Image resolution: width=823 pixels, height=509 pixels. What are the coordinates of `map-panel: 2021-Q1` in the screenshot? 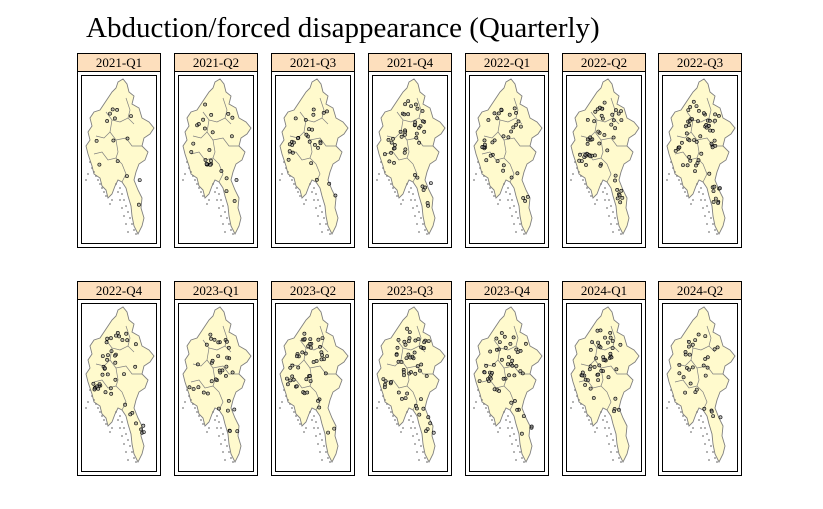 It's located at (119, 150).